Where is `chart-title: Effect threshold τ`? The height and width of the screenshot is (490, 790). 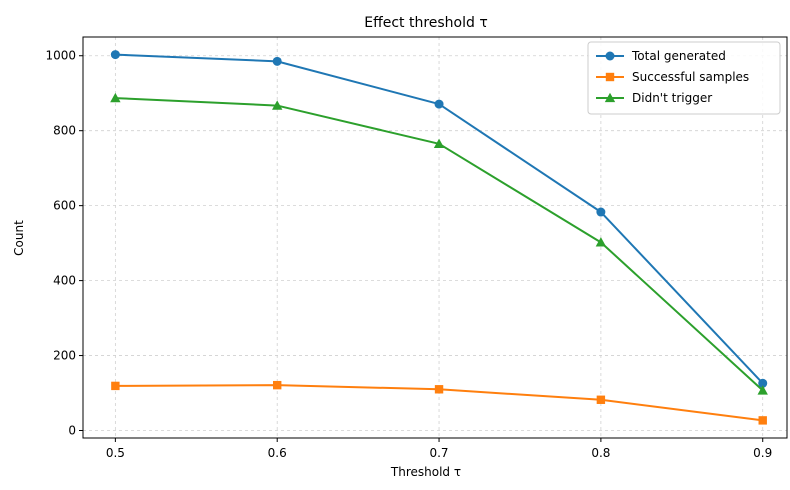
chart-title: Effect threshold τ is located at coordinates (426, 23).